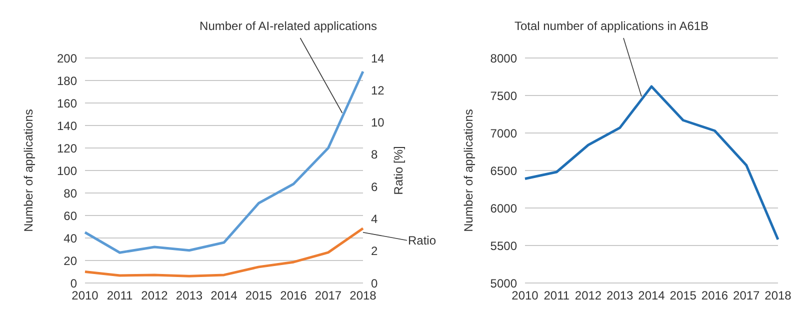 The image size is (800, 320). What do you see at coordinates (67, 148) in the screenshot?
I see `y-tick-label: 120` at bounding box center [67, 148].